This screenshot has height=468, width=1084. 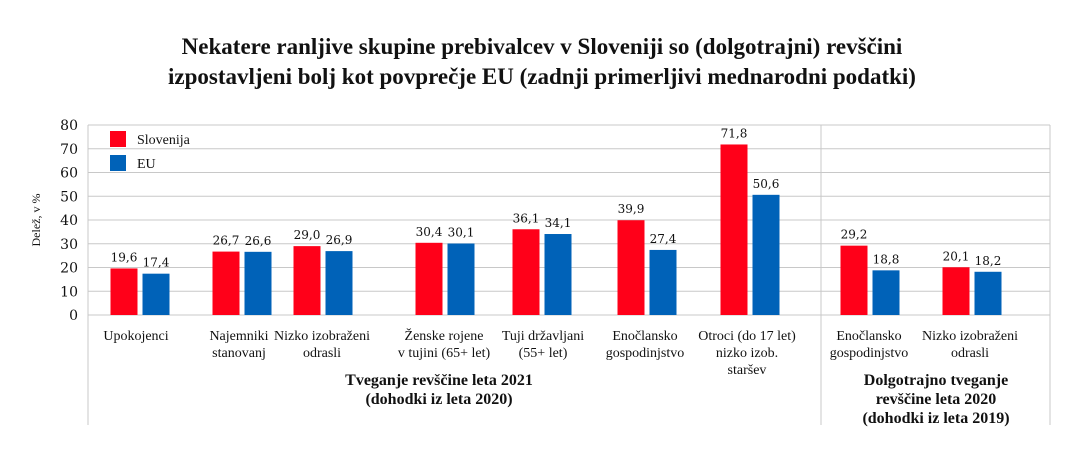 What do you see at coordinates (444, 335) in the screenshot?
I see `x-tick-label: Ženske rojene` at bounding box center [444, 335].